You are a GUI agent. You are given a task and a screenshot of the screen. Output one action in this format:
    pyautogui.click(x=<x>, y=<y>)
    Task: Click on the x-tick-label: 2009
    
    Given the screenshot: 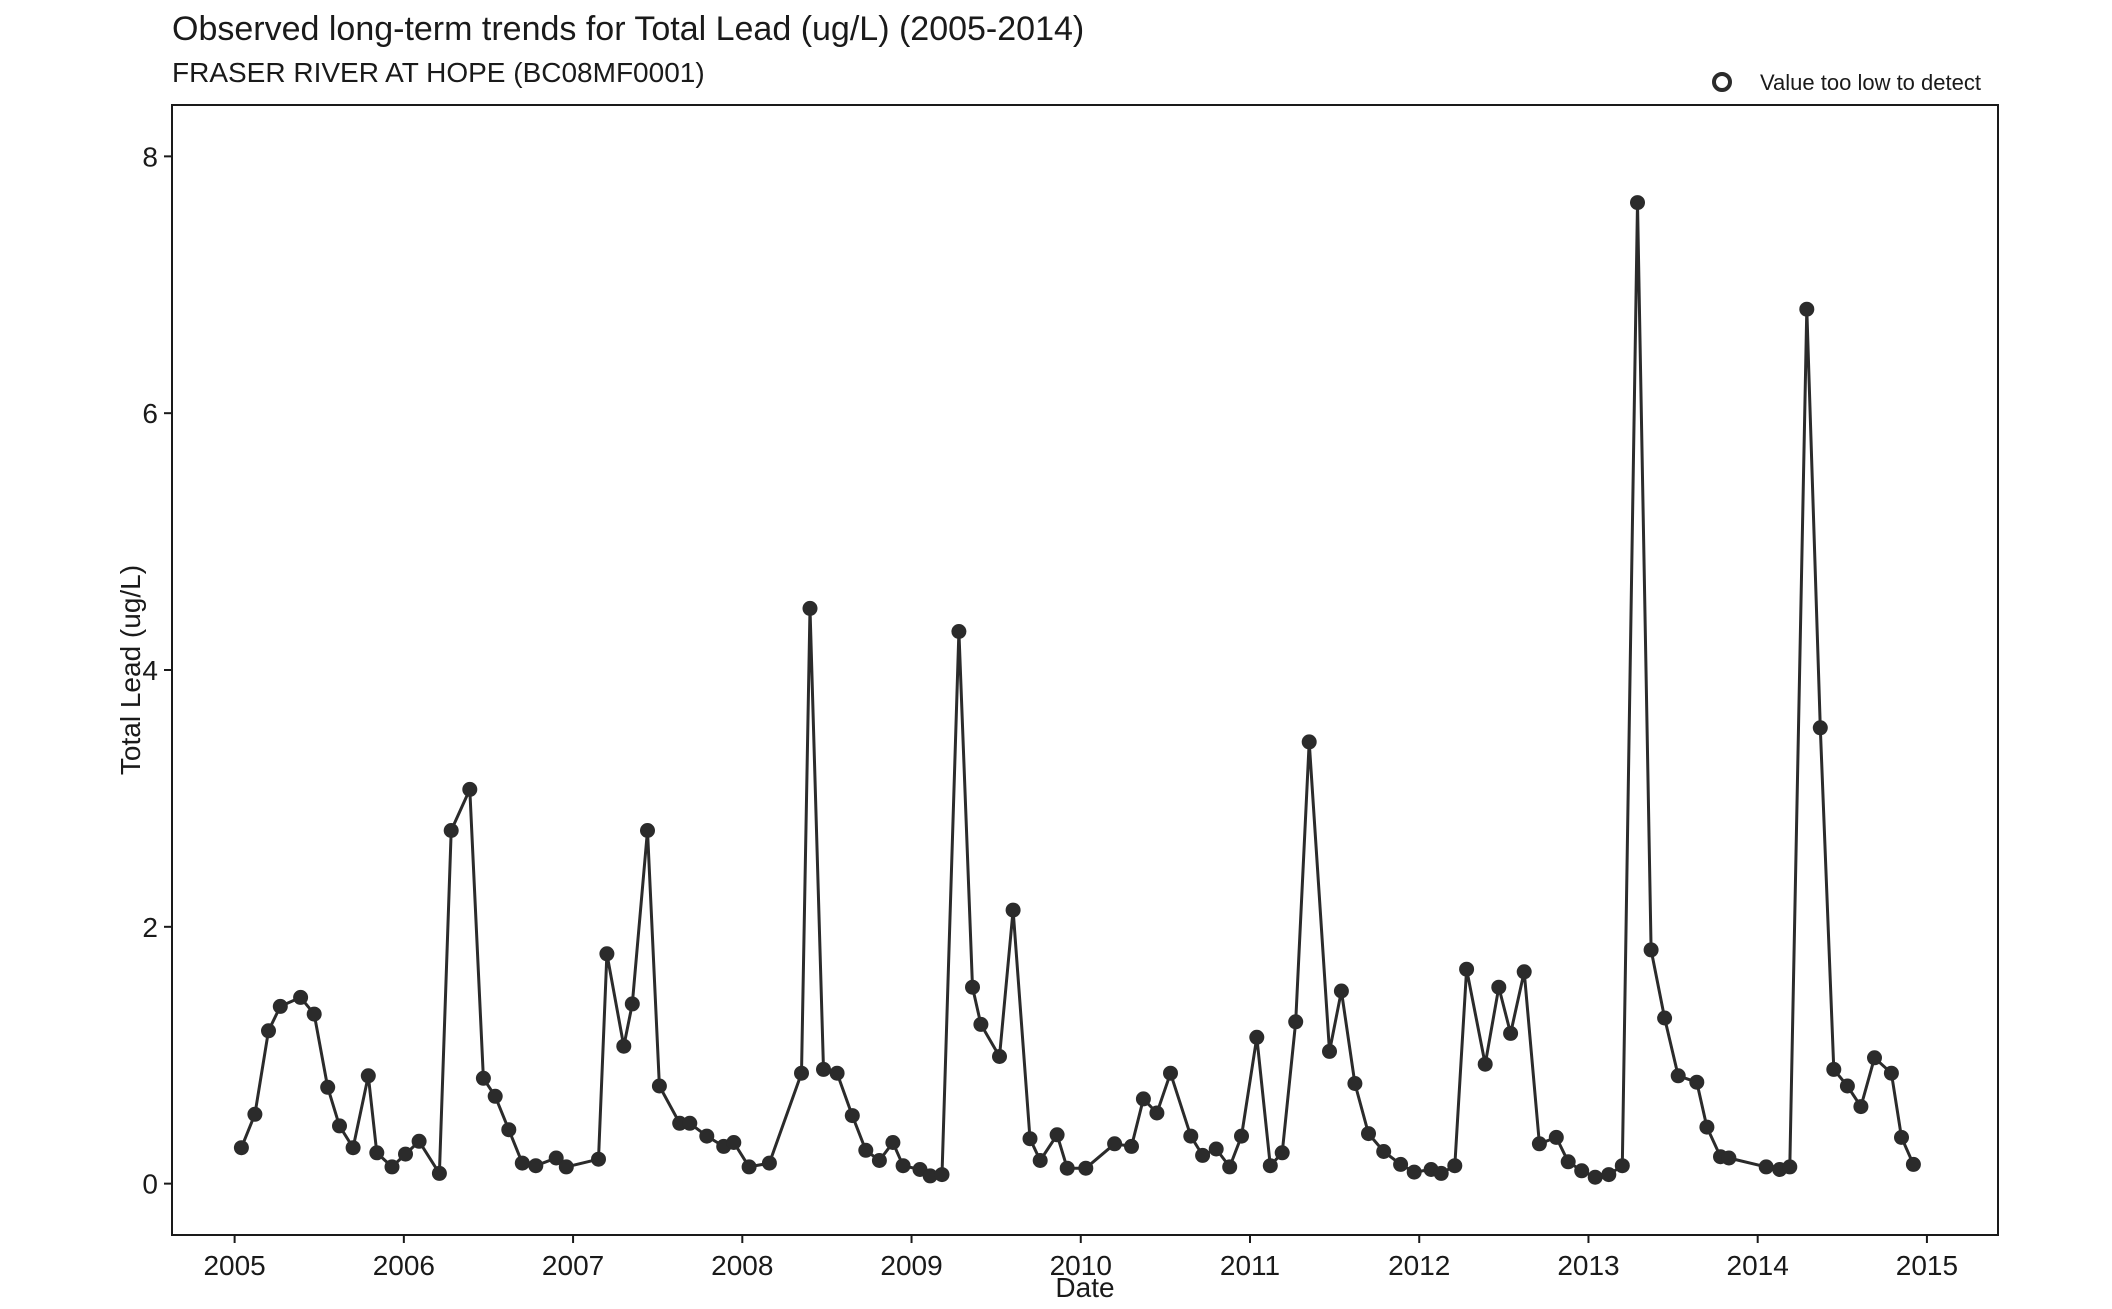 What is the action you would take?
    pyautogui.click(x=911, y=1265)
    